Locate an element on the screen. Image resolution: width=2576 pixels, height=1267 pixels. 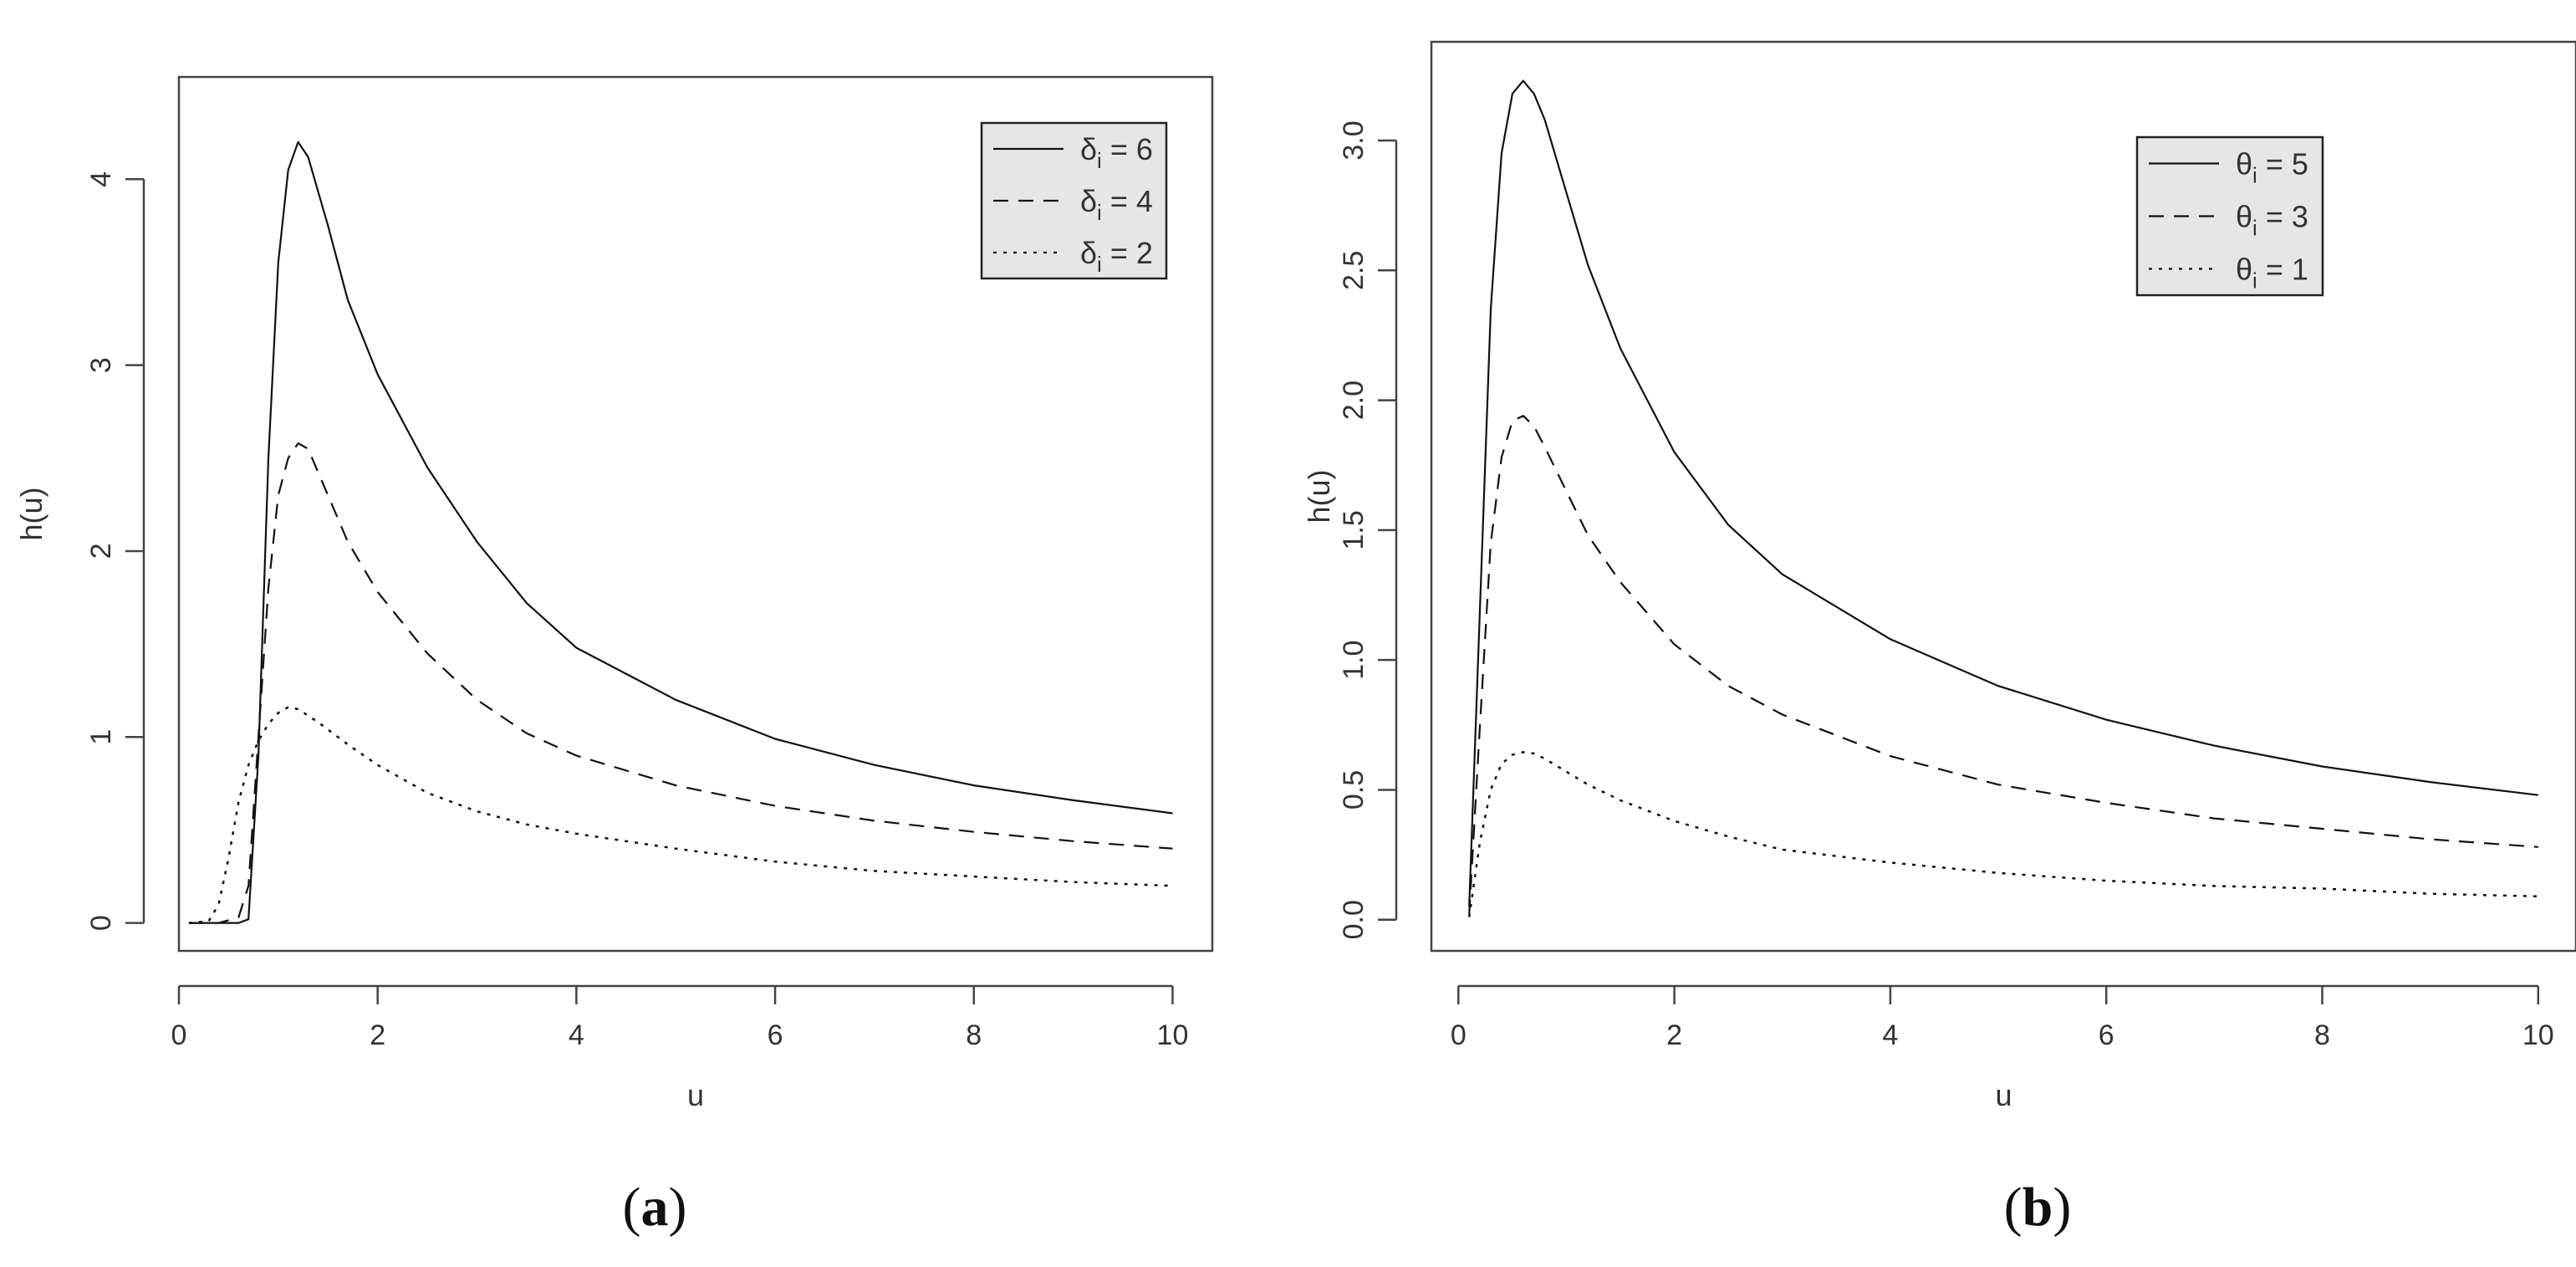
y-tick-label: 0 is located at coordinates (101, 923).